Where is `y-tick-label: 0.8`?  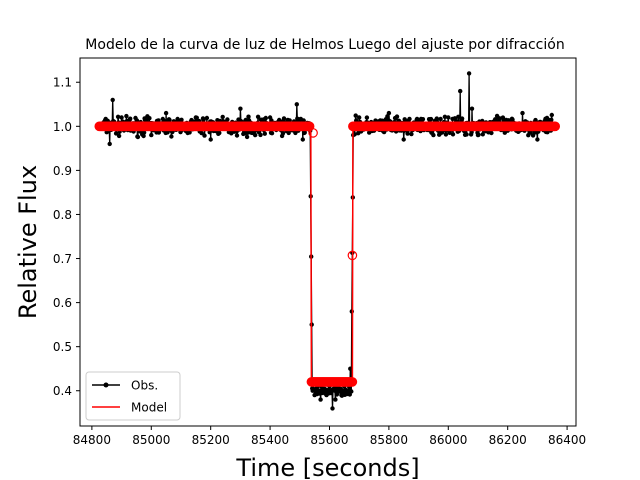 y-tick-label: 0.8 is located at coordinates (62, 215).